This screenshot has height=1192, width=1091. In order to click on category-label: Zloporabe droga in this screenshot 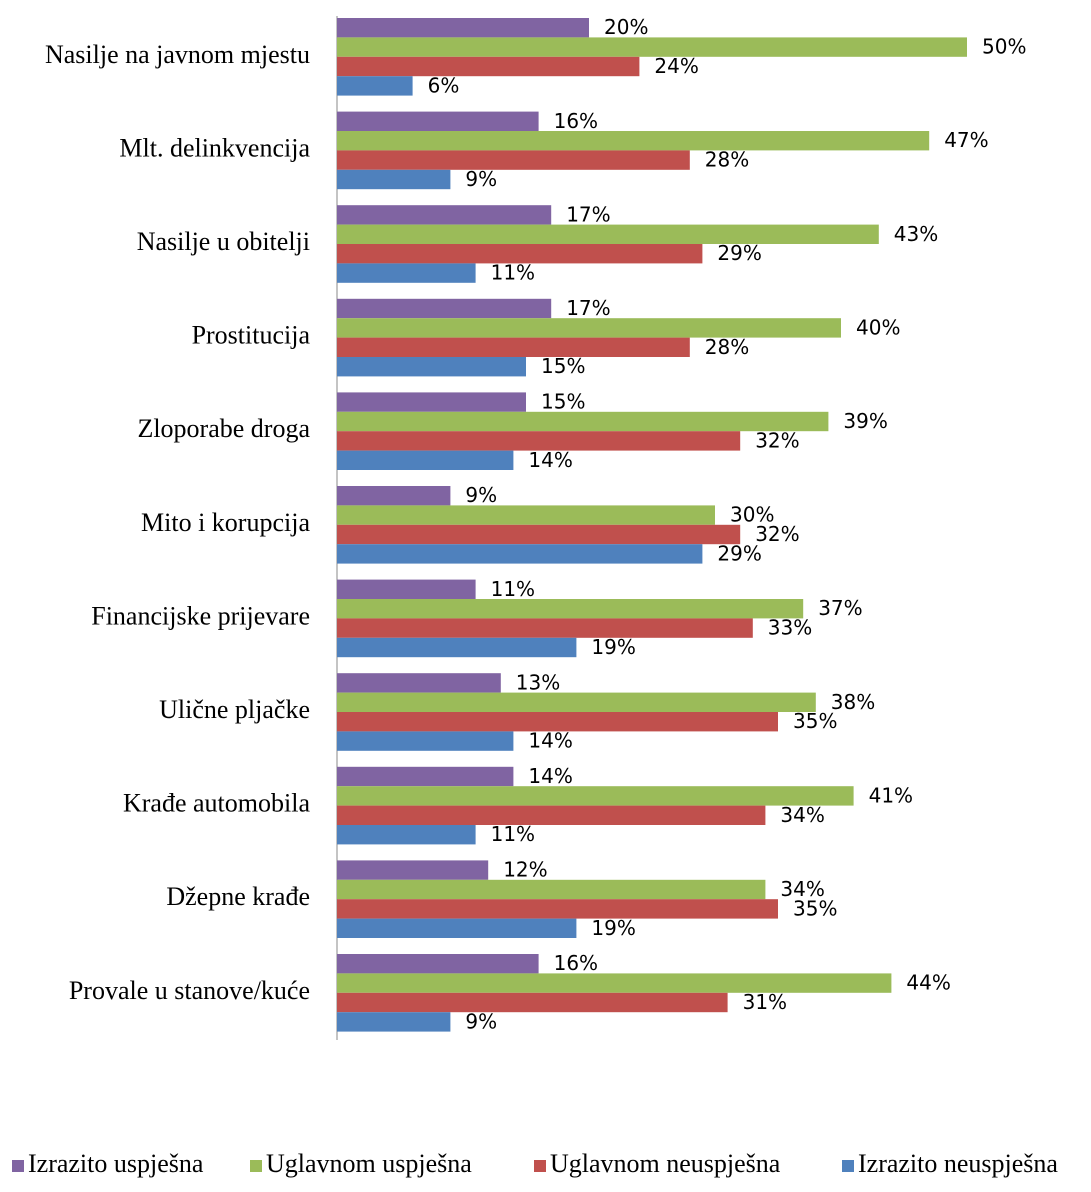, I will do `click(223, 428)`.